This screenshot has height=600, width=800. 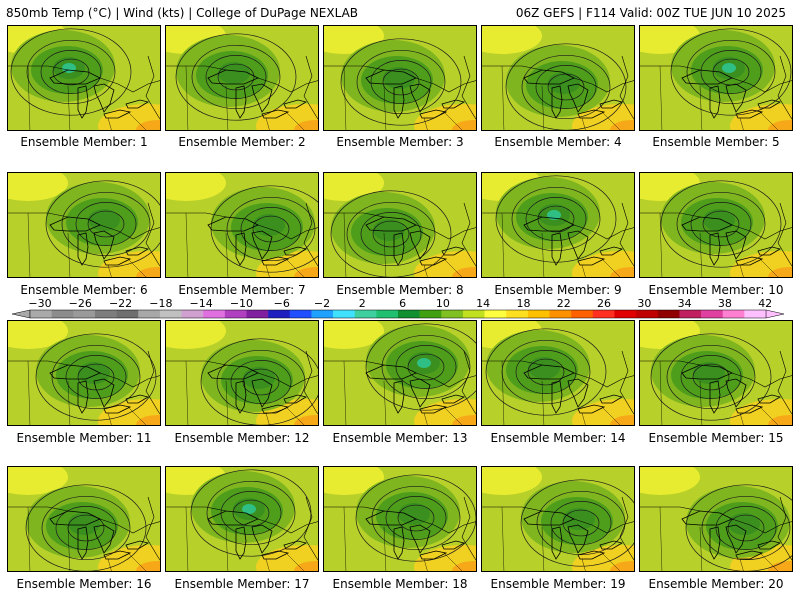 I want to click on ensemble-member-label: Ensemble Member: 10, so click(x=716, y=290).